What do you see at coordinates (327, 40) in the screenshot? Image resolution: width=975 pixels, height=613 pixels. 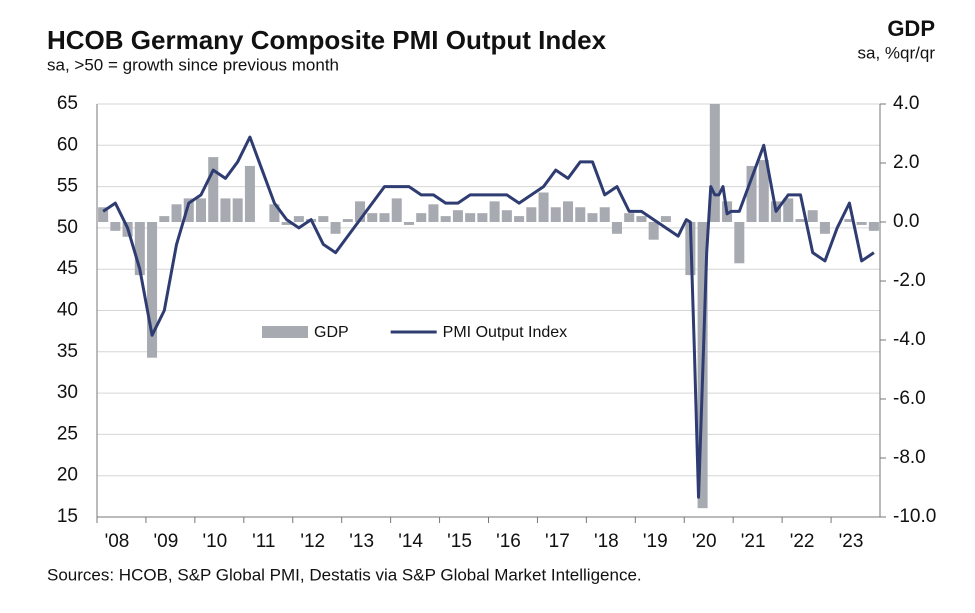 I see `chart-title: HCOB Germany Composite PMI Output Index` at bounding box center [327, 40].